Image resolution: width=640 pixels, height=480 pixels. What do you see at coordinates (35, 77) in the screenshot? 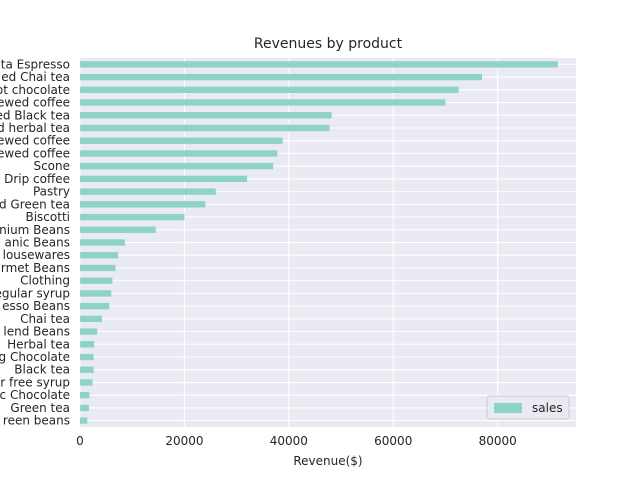
I see `y-tick-label: ed Chai tea` at bounding box center [35, 77].